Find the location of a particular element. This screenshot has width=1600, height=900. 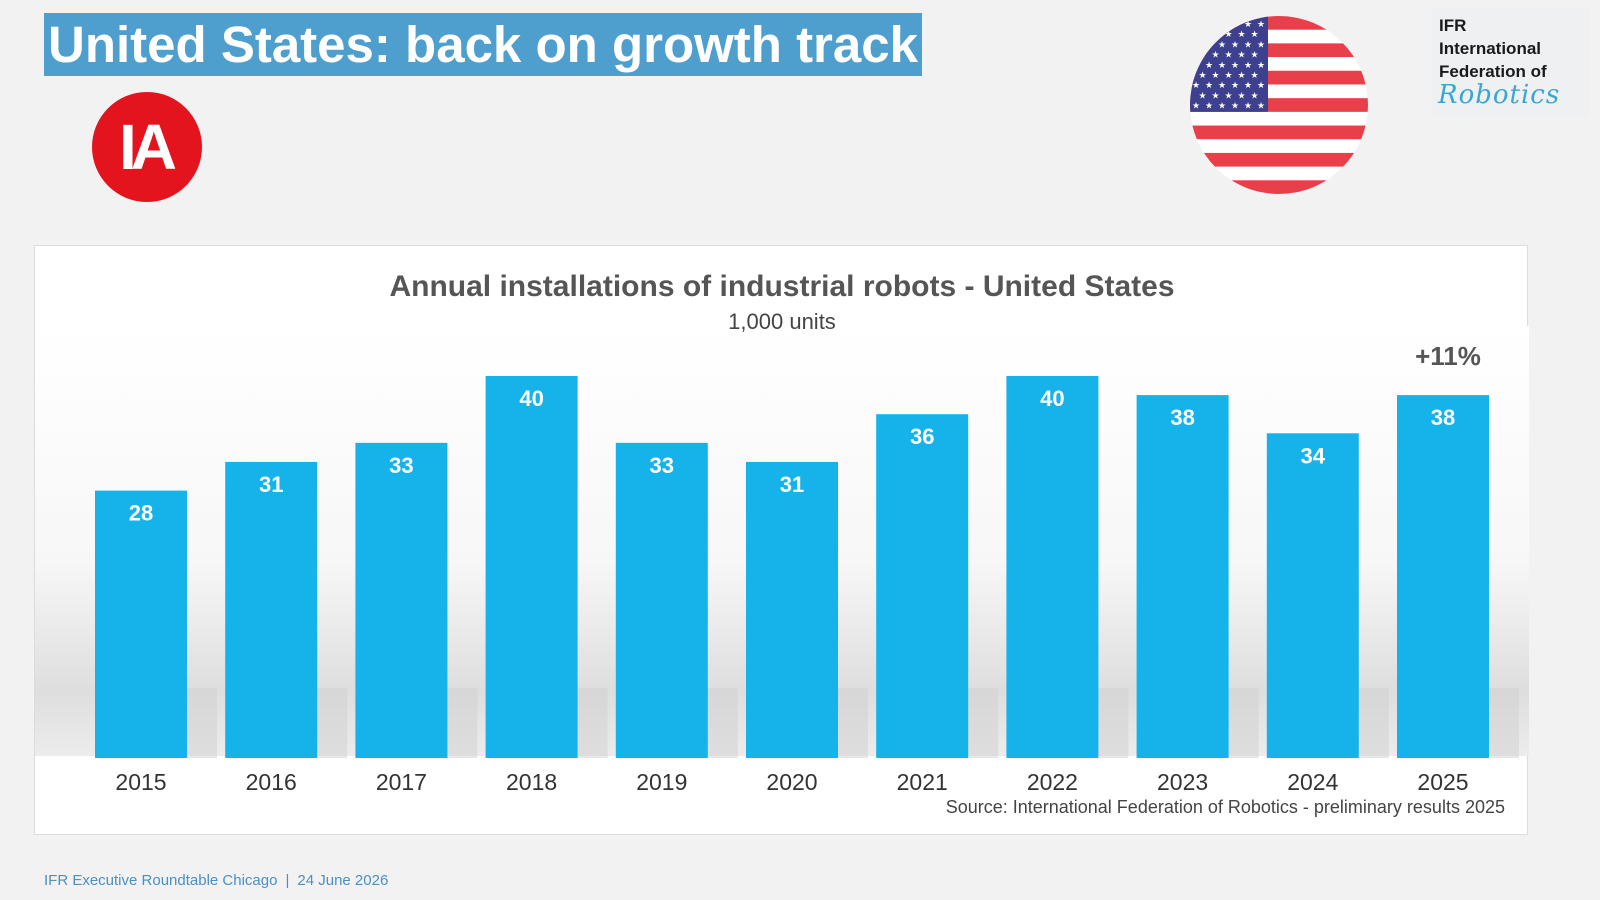

ia-logo: IA is located at coordinates (147, 147).